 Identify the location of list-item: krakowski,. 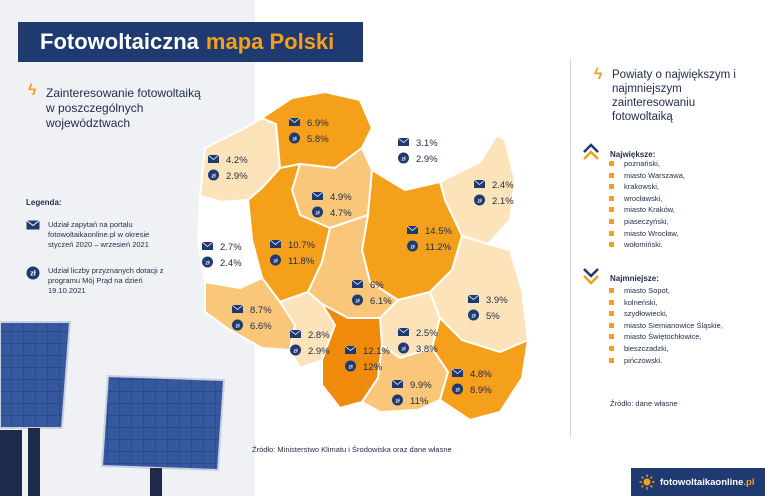
(647, 187).